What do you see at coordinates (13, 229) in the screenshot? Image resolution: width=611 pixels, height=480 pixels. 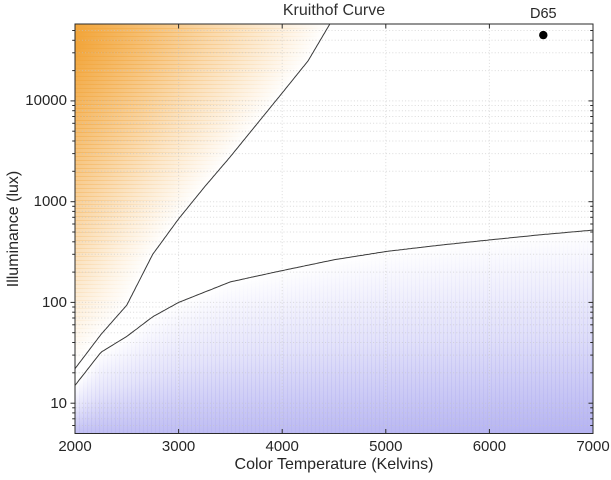 I see `y-axis-label: Illuminance (lux)` at bounding box center [13, 229].